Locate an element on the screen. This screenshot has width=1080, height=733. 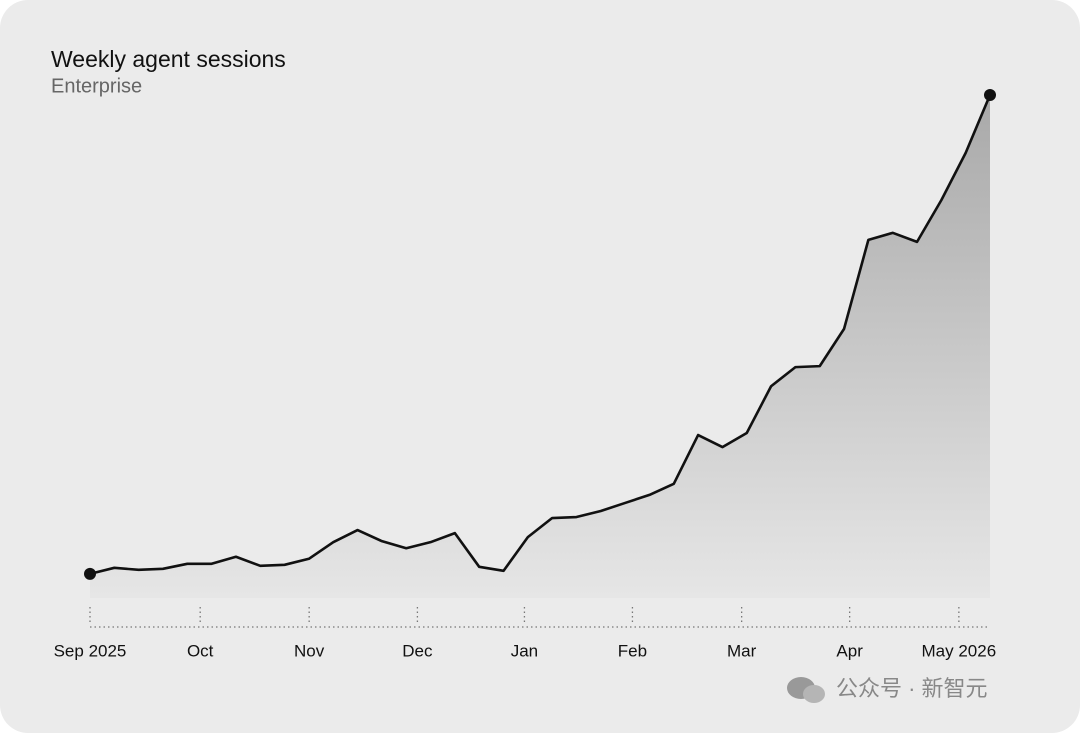
x-tick-label: May 2026 is located at coordinates (959, 650).